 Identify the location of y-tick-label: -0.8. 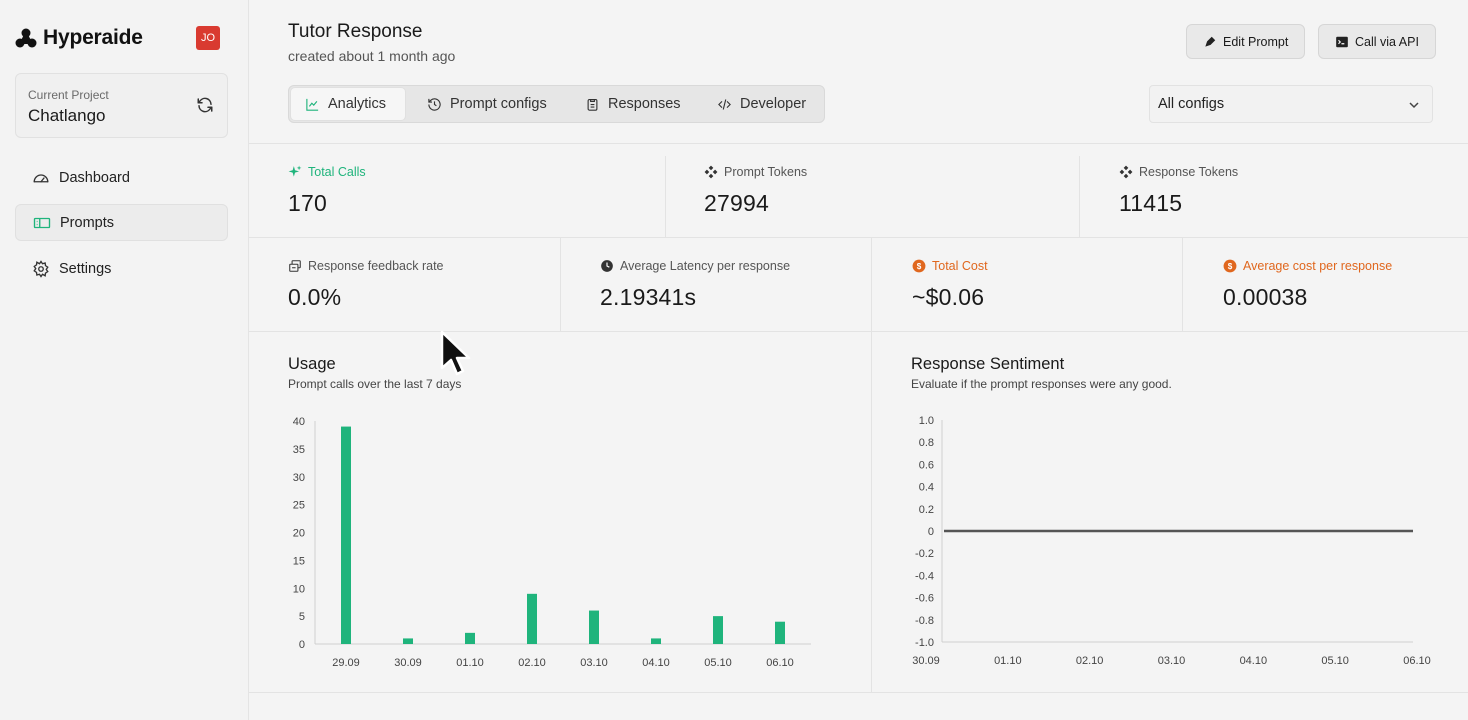
(924, 621).